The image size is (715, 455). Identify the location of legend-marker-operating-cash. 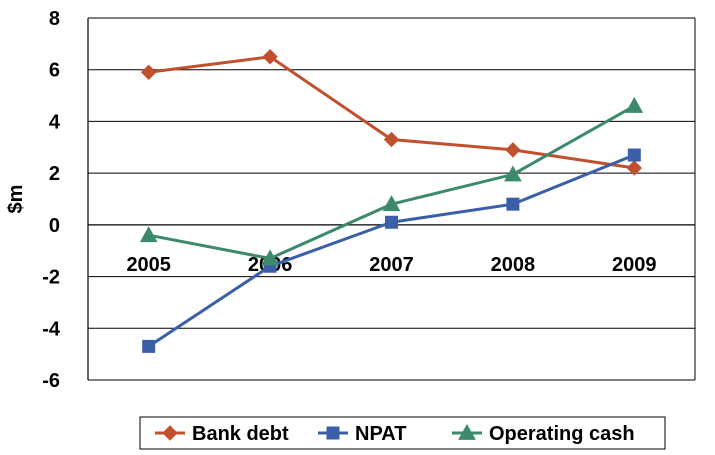
(467, 431).